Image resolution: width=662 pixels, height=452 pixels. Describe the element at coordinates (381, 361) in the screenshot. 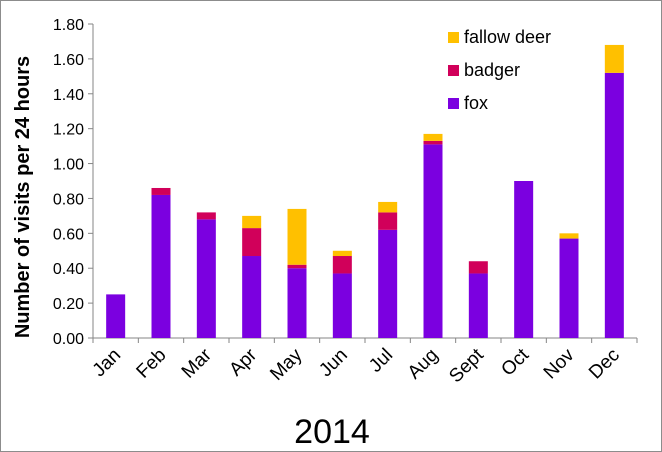

I see `x-tick-label: Jul` at that location.